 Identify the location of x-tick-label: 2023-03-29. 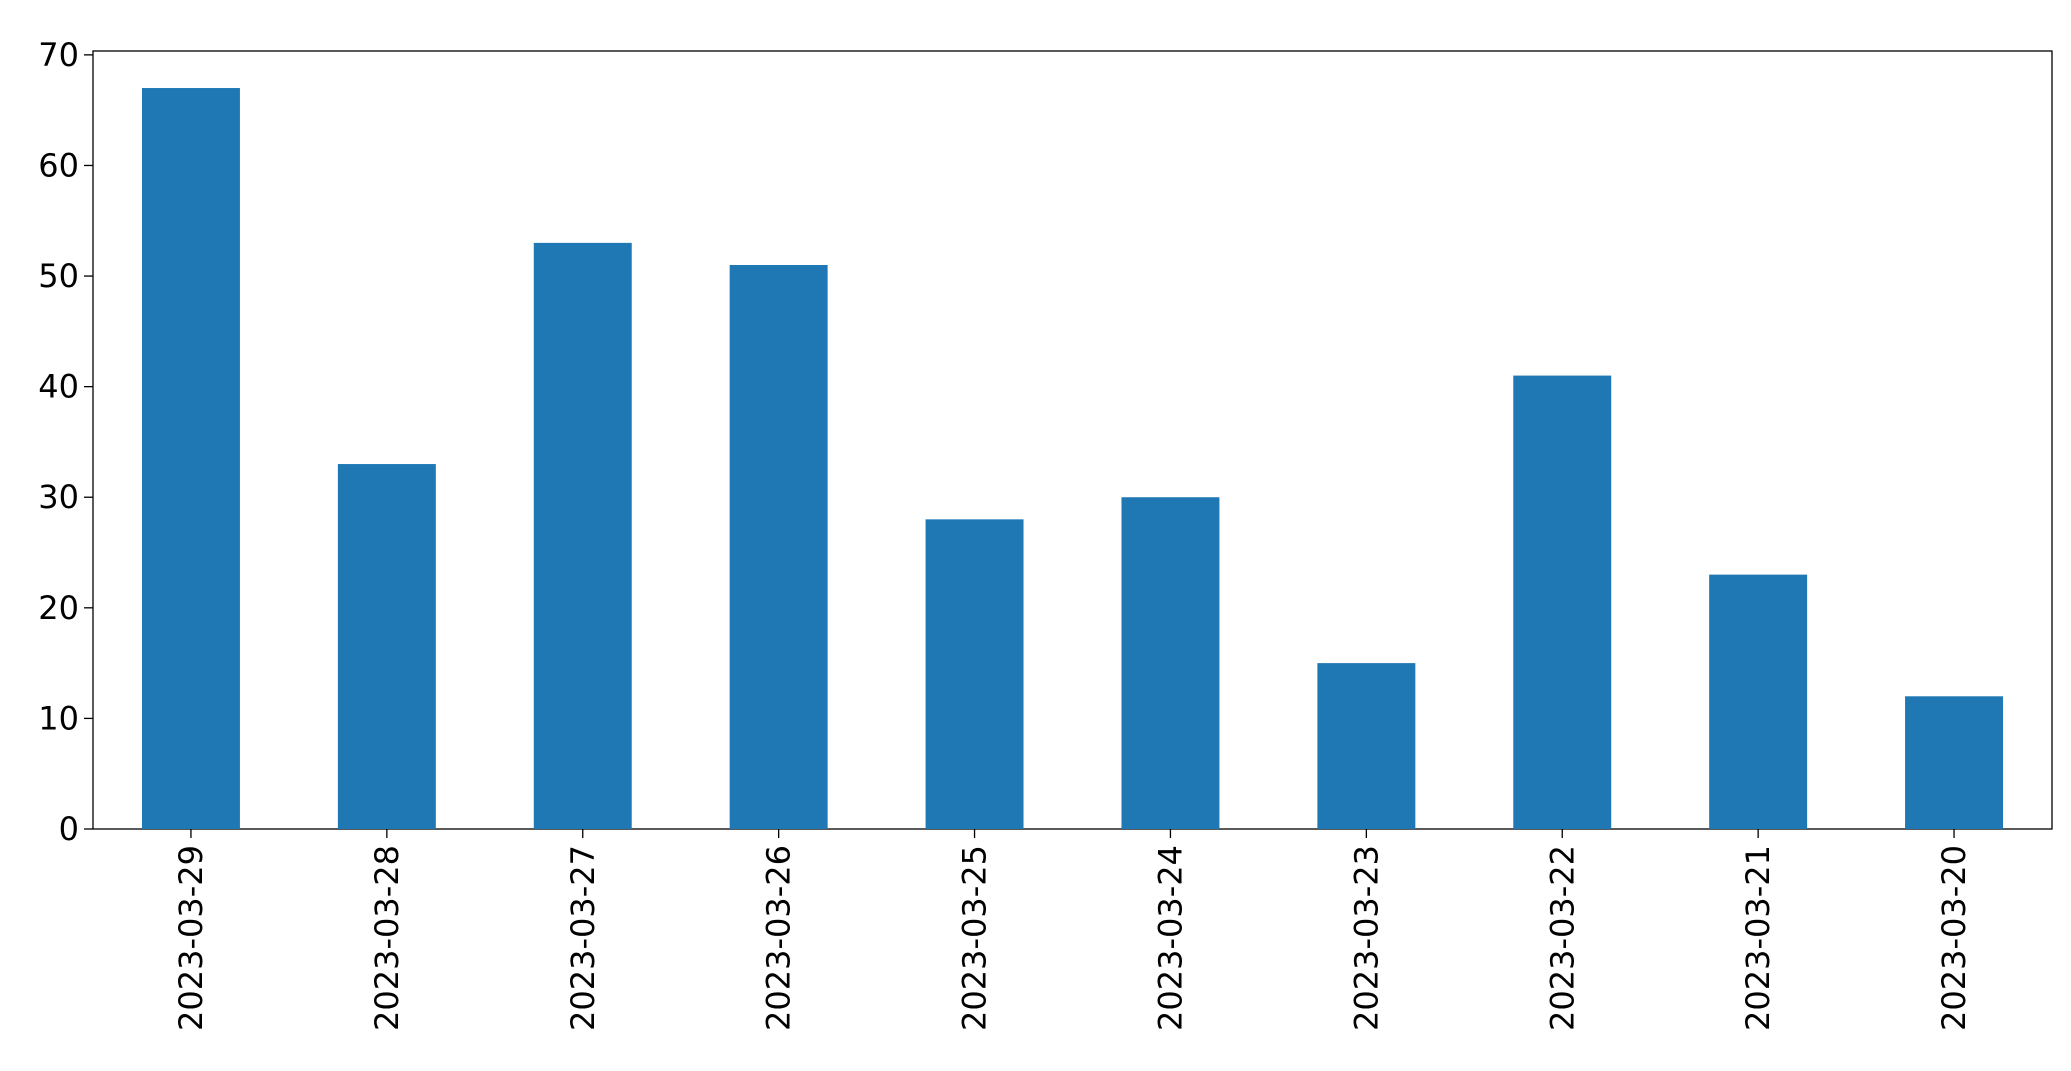
(191, 938).